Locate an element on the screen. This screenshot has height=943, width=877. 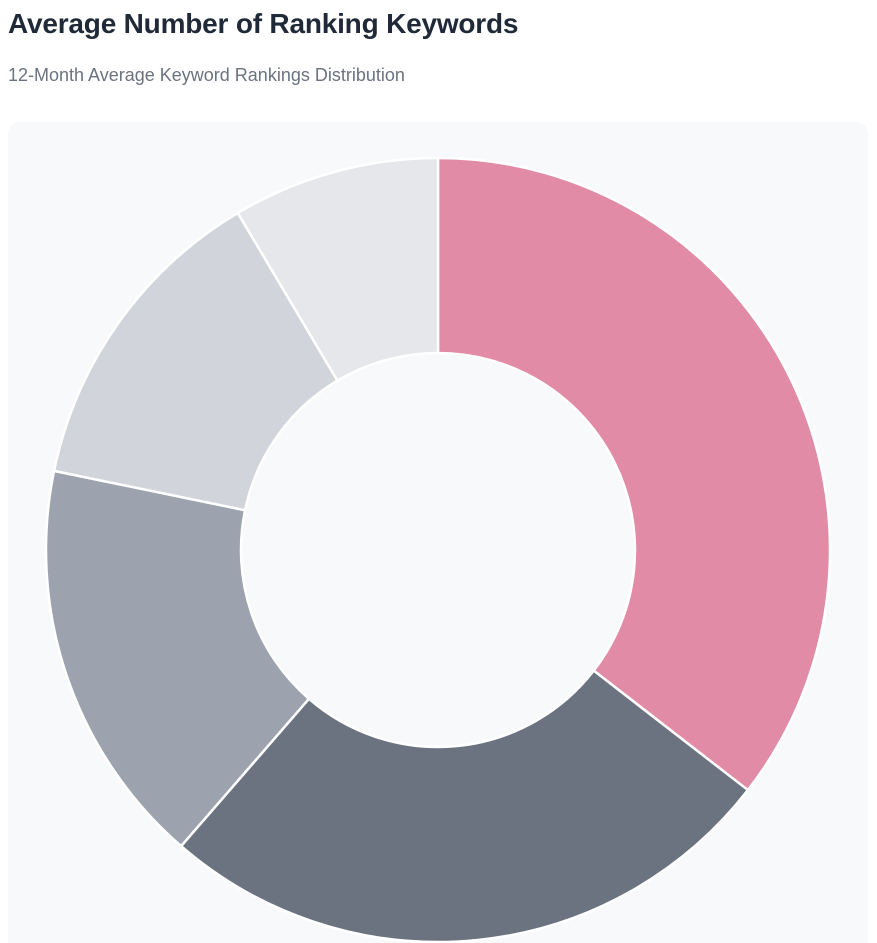
page-title: Average Number of Ranking Keywords is located at coordinates (263, 23).